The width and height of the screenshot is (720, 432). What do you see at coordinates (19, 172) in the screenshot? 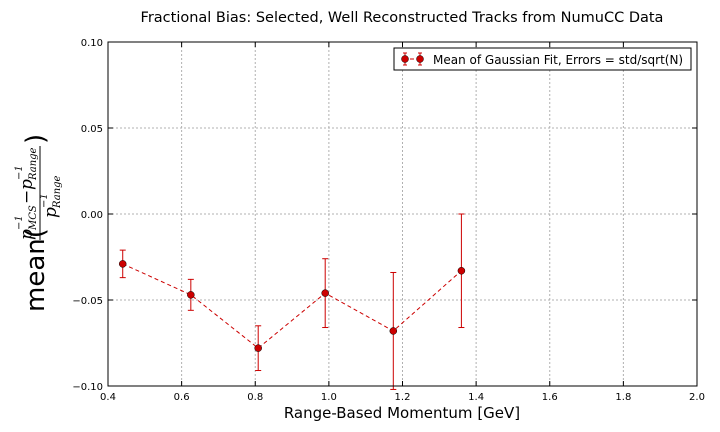
I see `numerator-p2-sup: −1` at bounding box center [19, 172].